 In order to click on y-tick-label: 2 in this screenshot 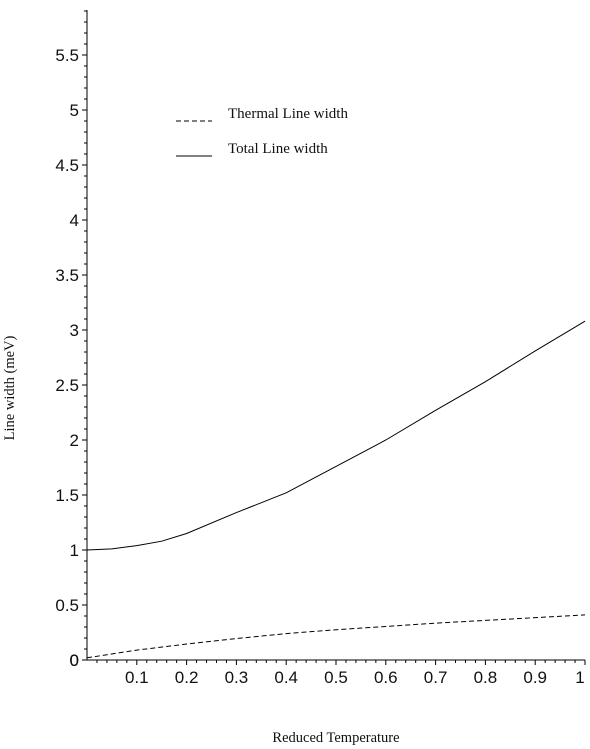, I will do `click(74, 440)`.